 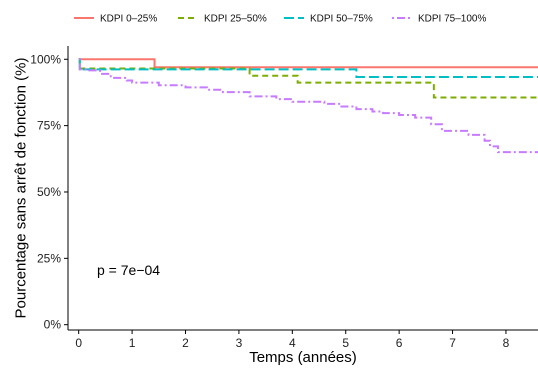 What do you see at coordinates (20, 188) in the screenshot?
I see `y-axis-title: Pourcentage sans arrêt de fonction (%)` at bounding box center [20, 188].